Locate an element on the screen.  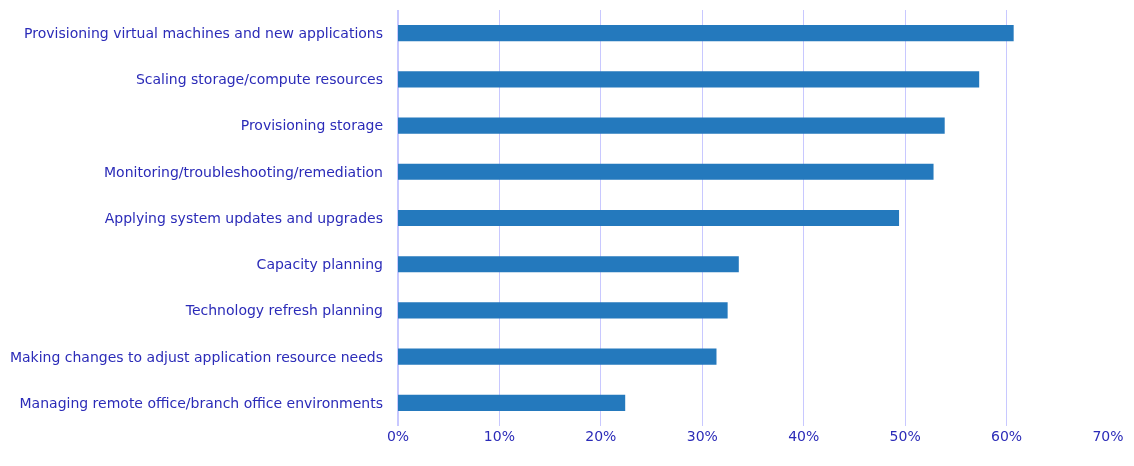
y-tick-label: Technology refresh planning is located at coordinates (283, 310).